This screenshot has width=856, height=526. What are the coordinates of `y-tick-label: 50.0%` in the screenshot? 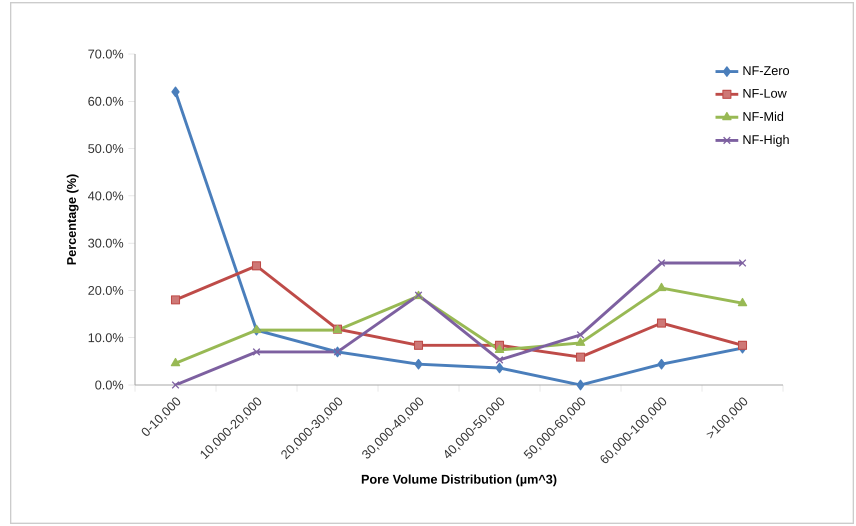 It's located at (106, 149).